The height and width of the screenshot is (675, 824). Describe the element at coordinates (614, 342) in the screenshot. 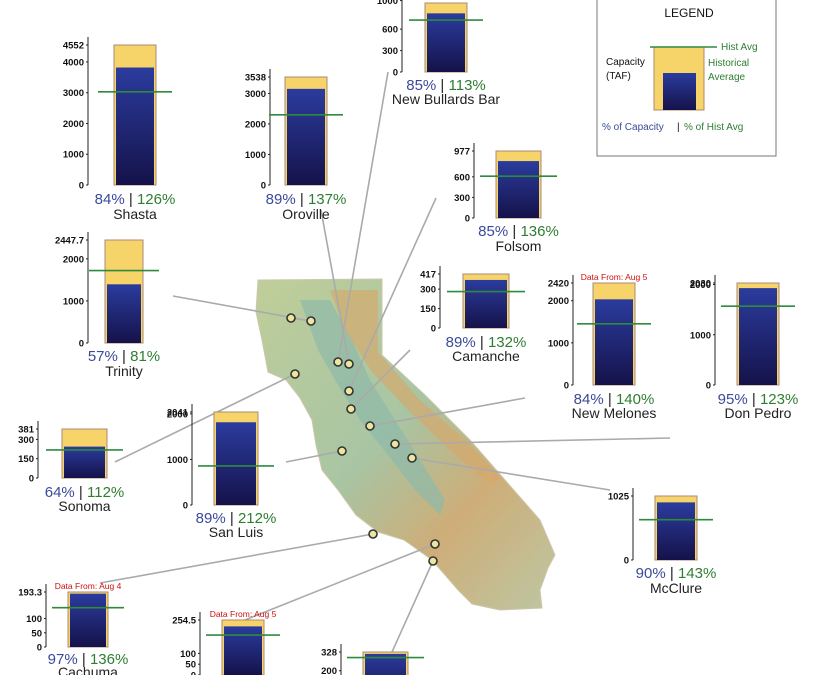

I see `new-melones-storage-bar` at that location.